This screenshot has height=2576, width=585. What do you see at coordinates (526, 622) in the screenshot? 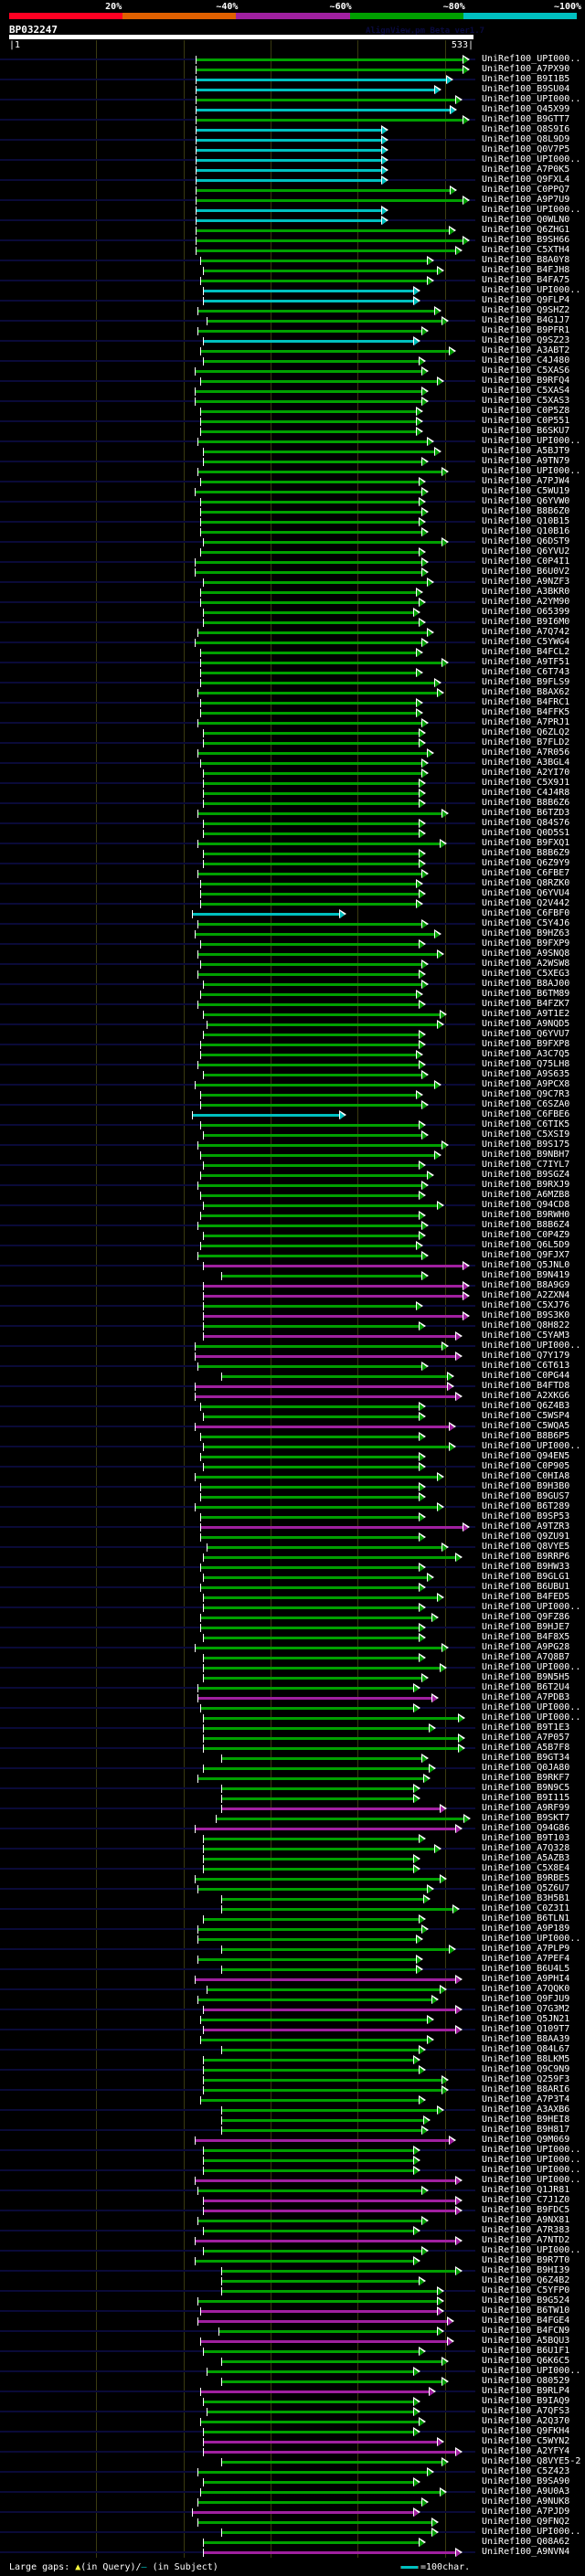
I see `hit-label: UniRef100_B9I6M0` at bounding box center [526, 622].